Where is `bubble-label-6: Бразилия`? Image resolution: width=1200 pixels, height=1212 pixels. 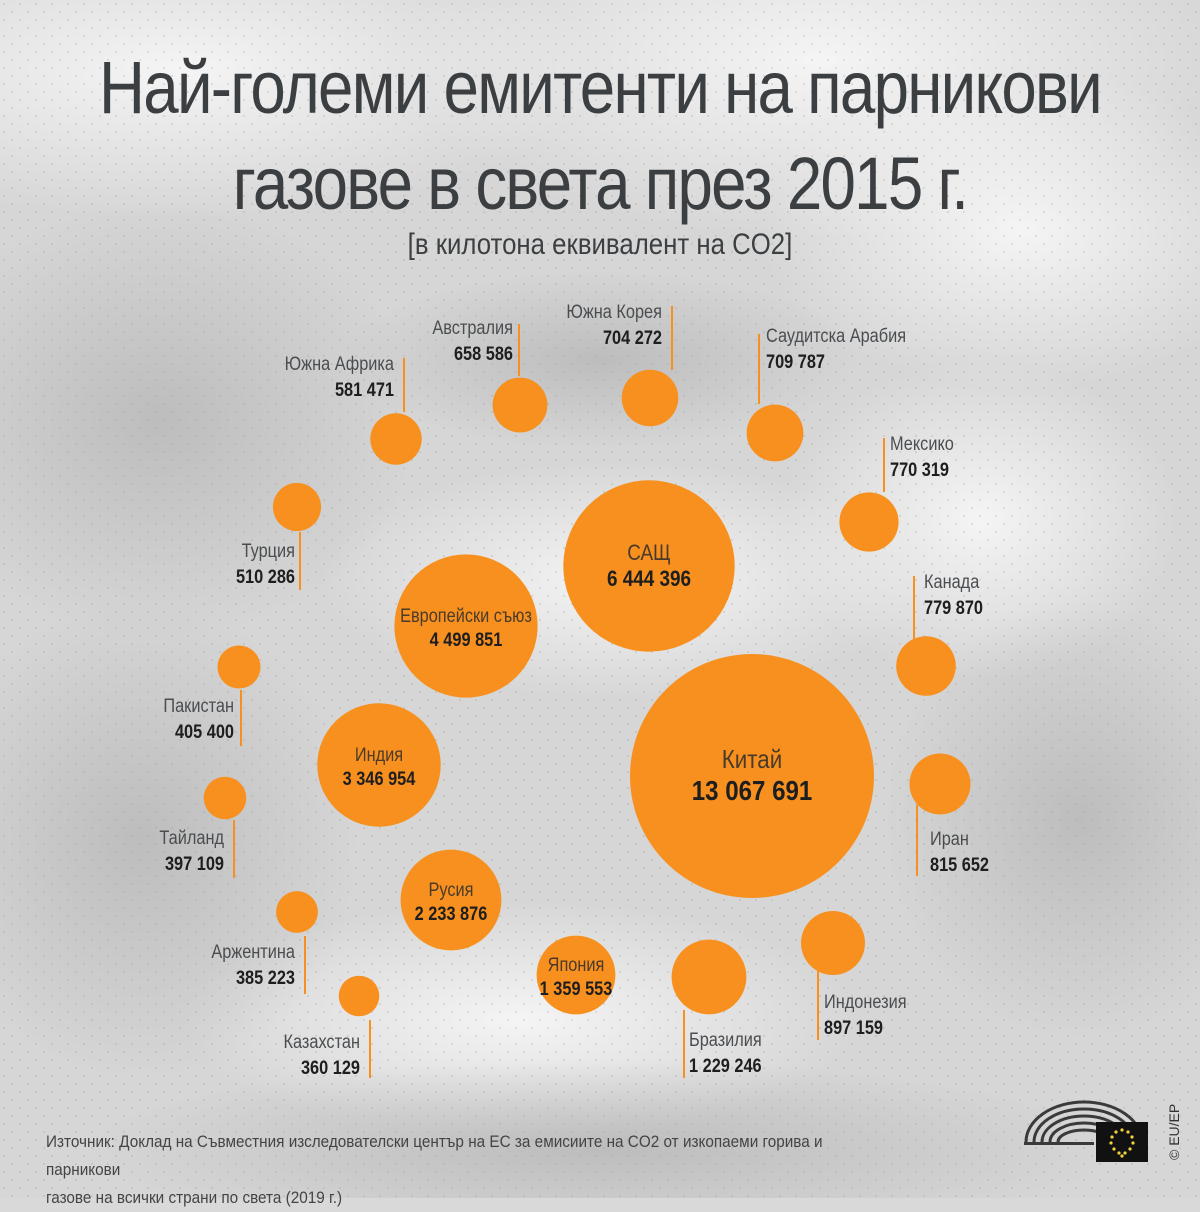 bubble-label-6: Бразилия is located at coordinates (725, 1039).